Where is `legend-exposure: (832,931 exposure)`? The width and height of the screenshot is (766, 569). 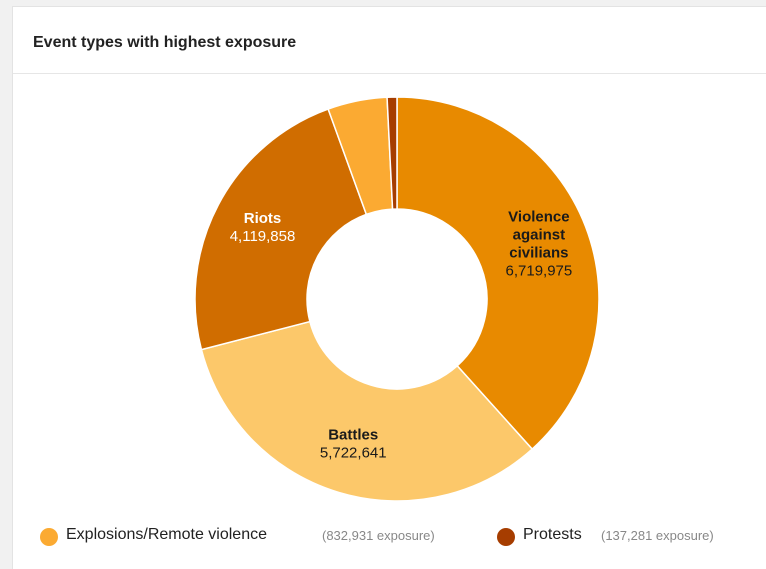 legend-exposure: (832,931 exposure) is located at coordinates (378, 535).